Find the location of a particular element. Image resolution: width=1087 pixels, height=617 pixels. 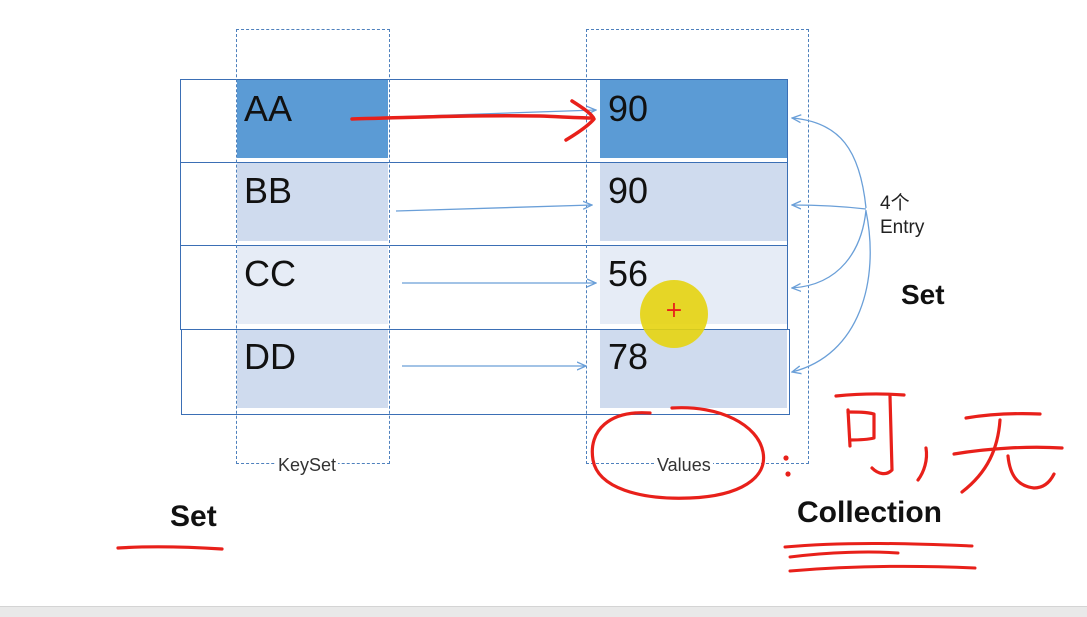

keyset-label: KeySet is located at coordinates (307, 465).